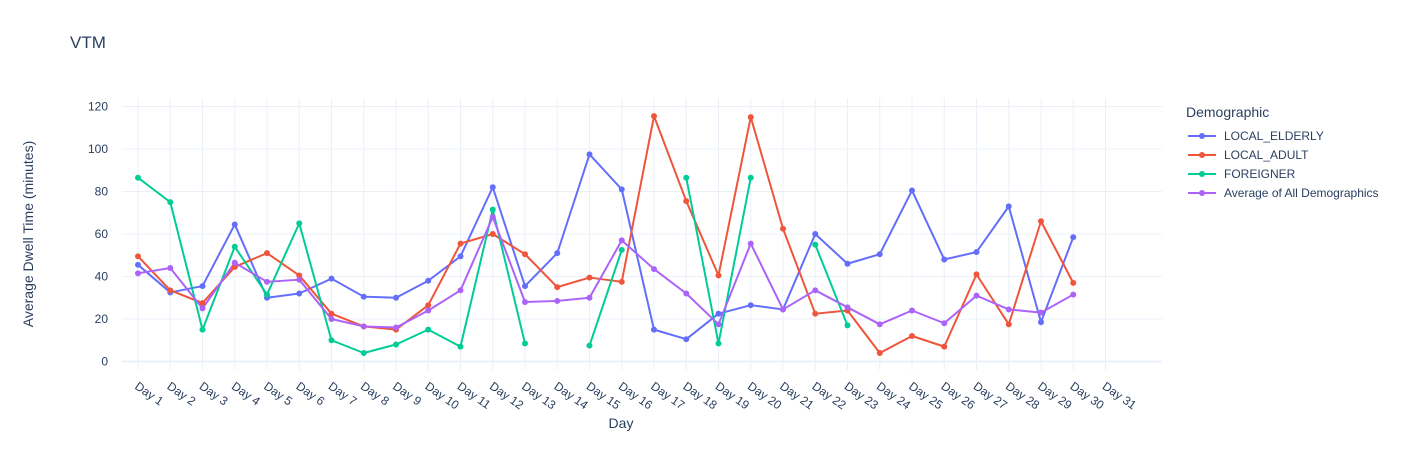  I want to click on x-tick-label: Day 16, so click(635, 395).